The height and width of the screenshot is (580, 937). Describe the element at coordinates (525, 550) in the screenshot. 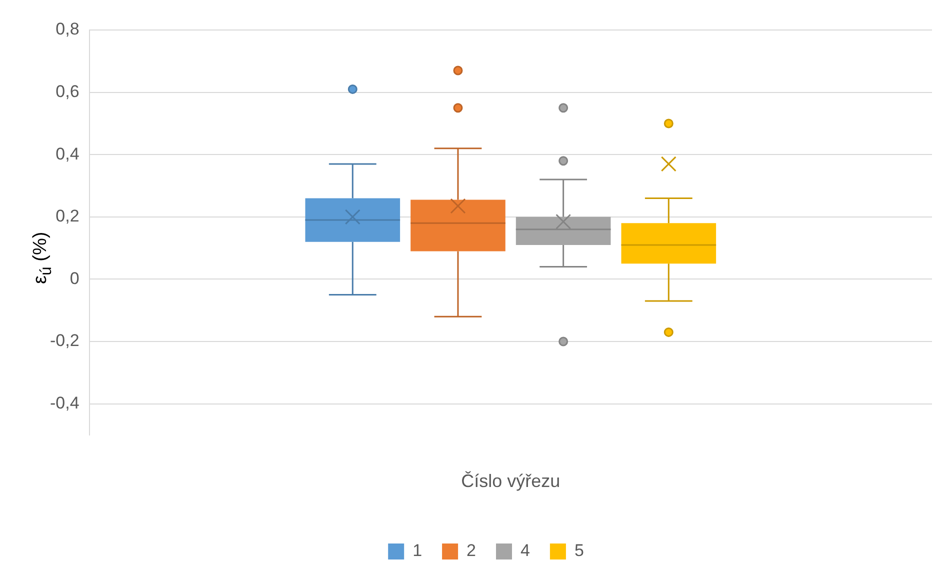

I see `legend-label: 4` at that location.